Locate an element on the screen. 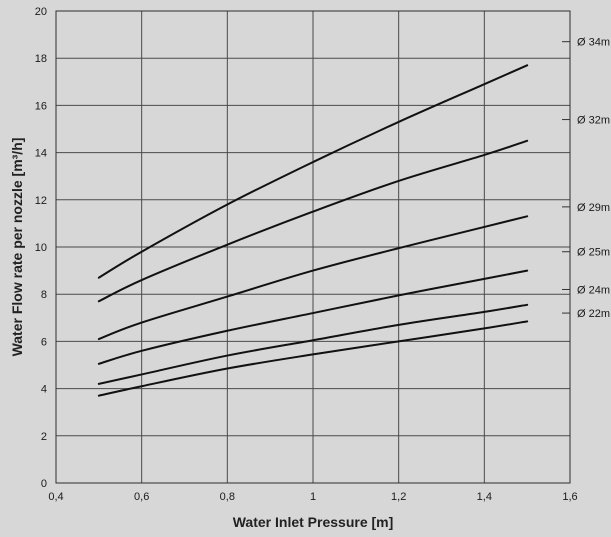  x-tick-label: 1,2 is located at coordinates (398, 497).